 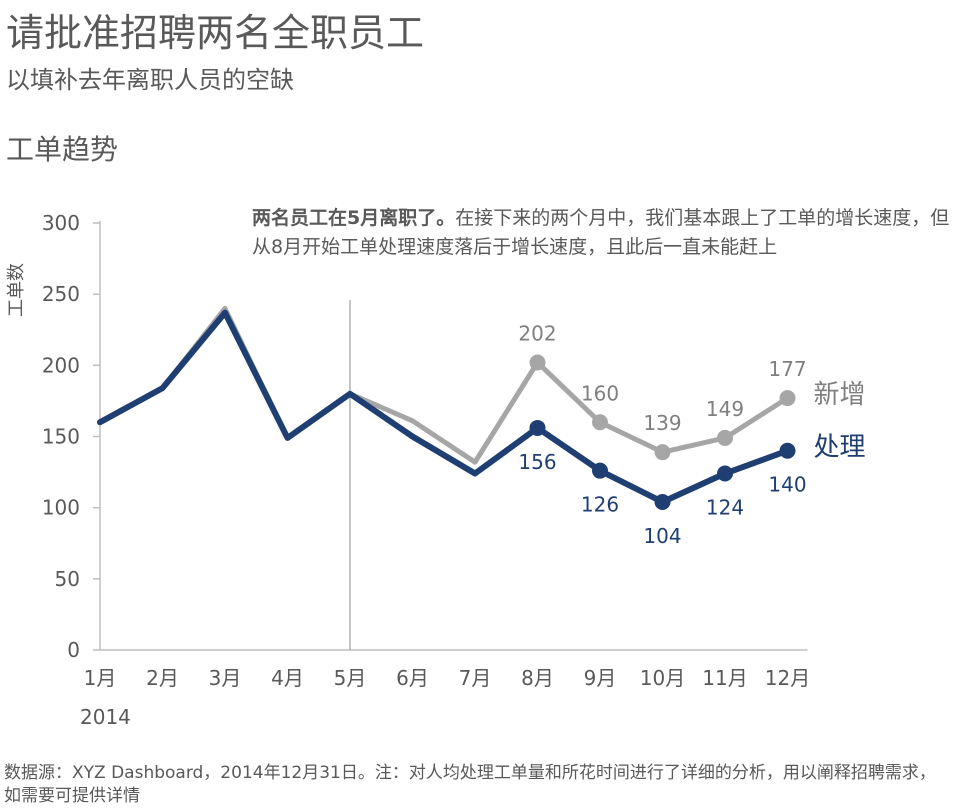 What do you see at coordinates (61, 223) in the screenshot?
I see `y-tick-label: 300` at bounding box center [61, 223].